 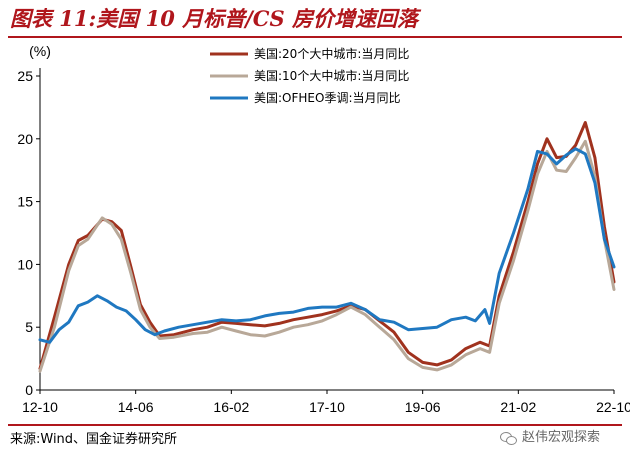 What do you see at coordinates (94, 439) in the screenshot?
I see `source-note: 来源:Wind、国金证券研究所` at bounding box center [94, 439].